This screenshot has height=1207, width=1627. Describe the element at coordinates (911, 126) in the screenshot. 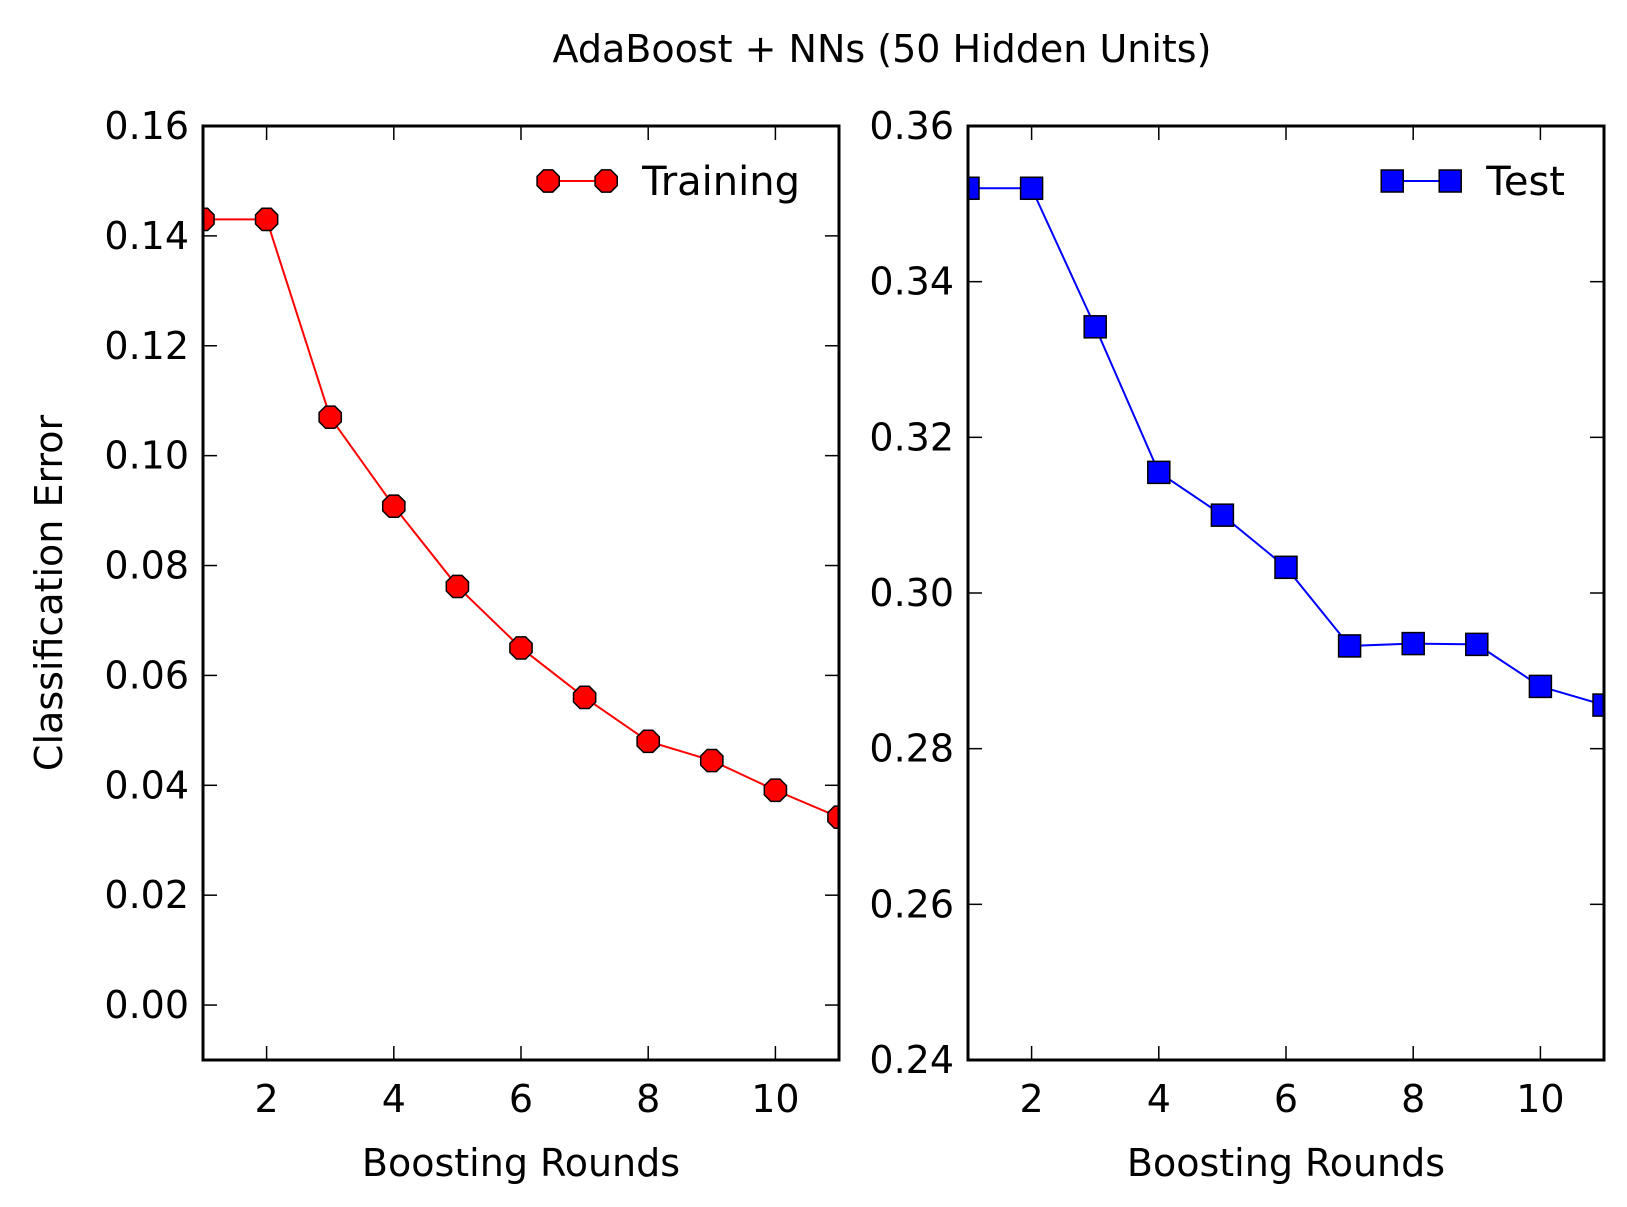

I see `y-tick-label: 0.36` at that location.